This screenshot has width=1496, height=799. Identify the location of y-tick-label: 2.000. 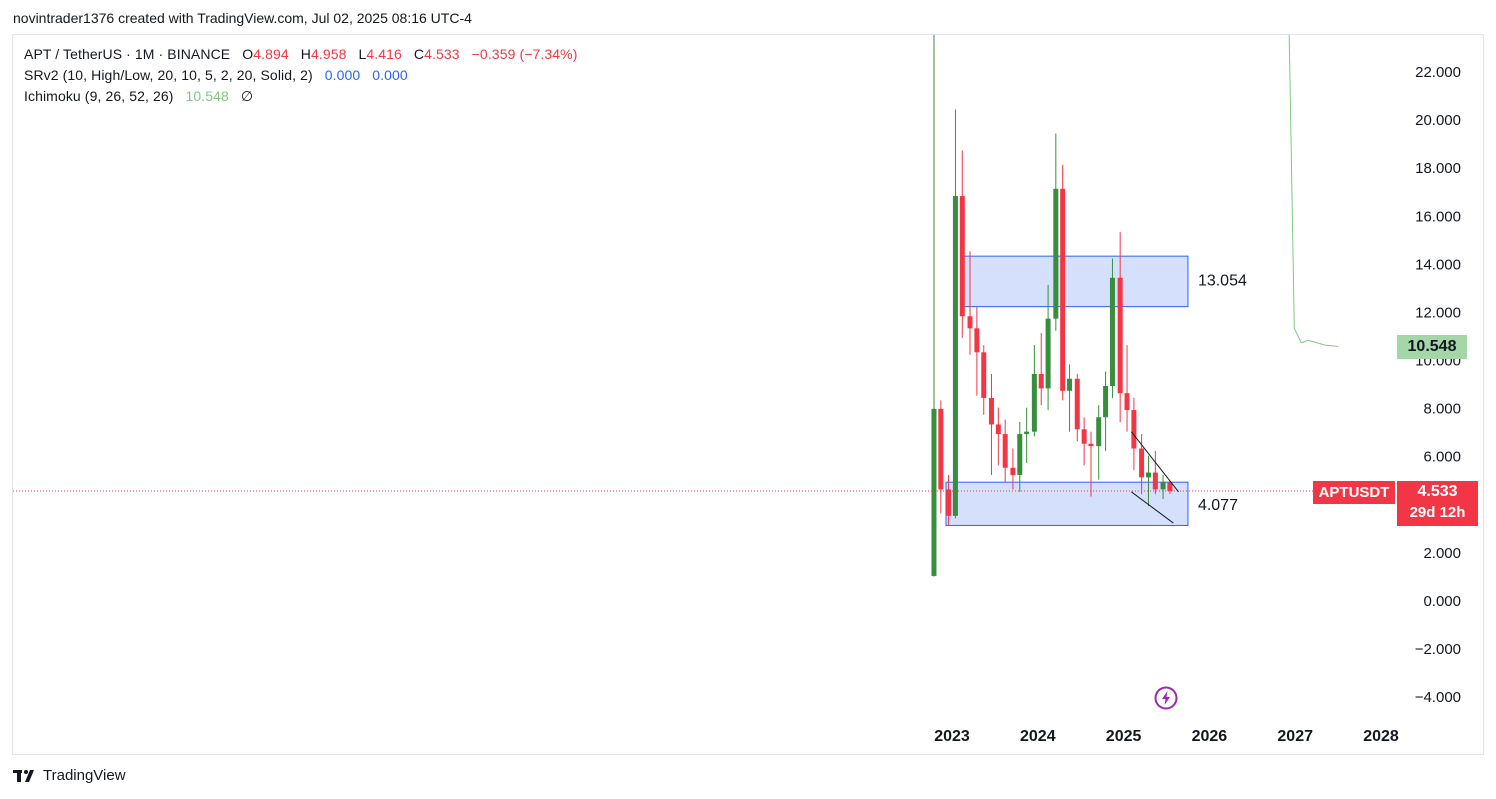
(1442, 553).